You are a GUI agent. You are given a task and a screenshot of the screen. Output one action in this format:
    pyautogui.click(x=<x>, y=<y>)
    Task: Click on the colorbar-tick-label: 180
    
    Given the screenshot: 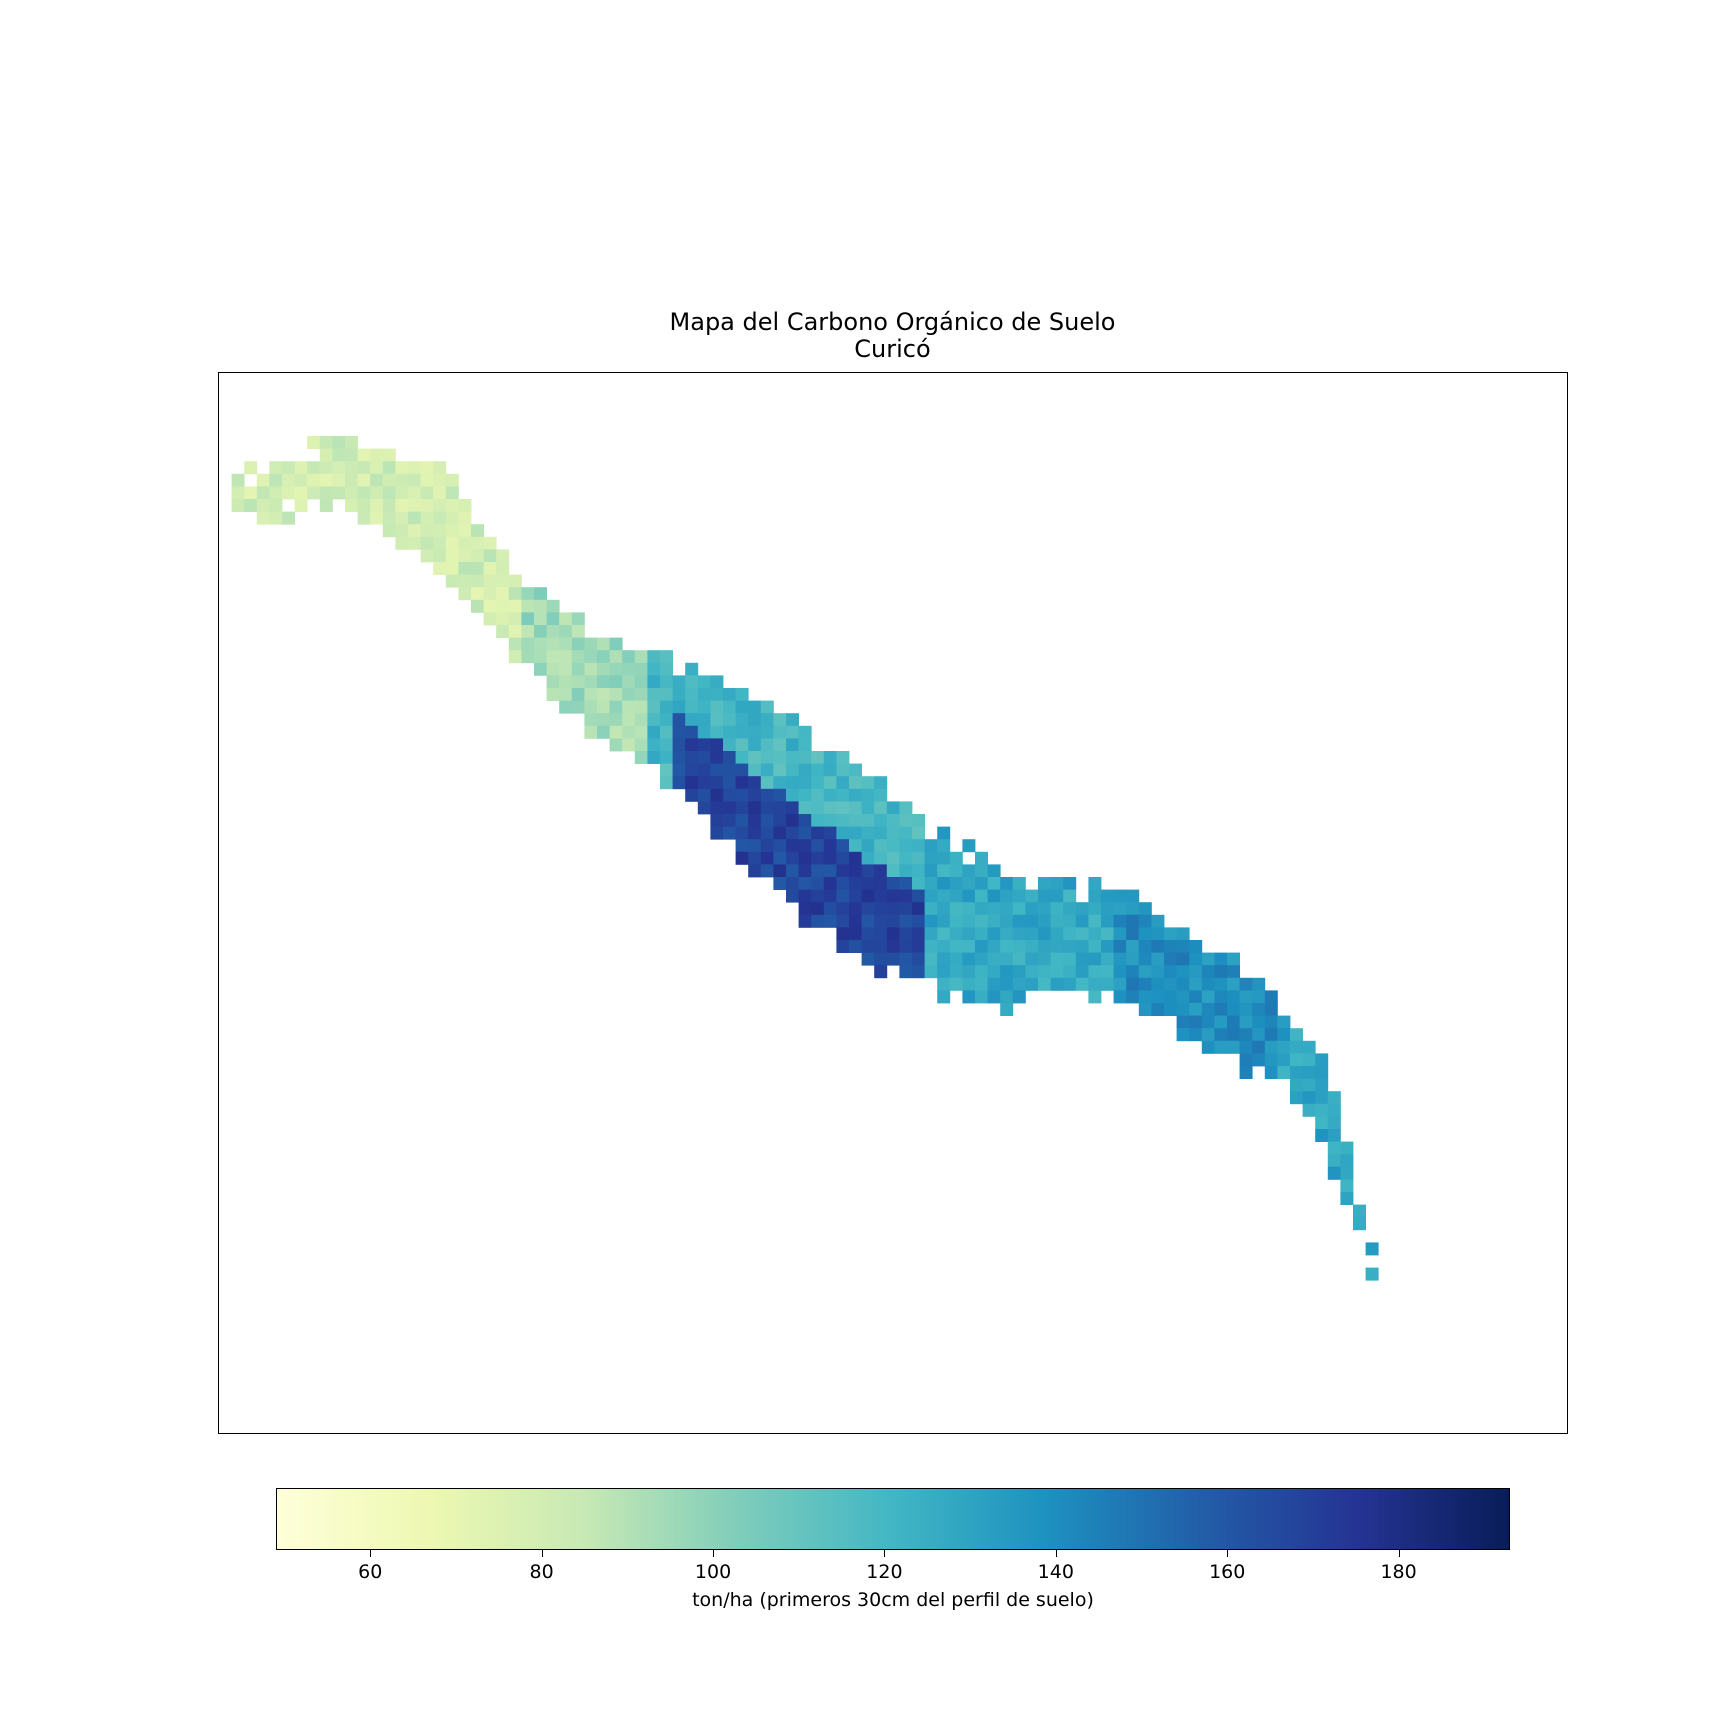 What is the action you would take?
    pyautogui.click(x=1398, y=1572)
    